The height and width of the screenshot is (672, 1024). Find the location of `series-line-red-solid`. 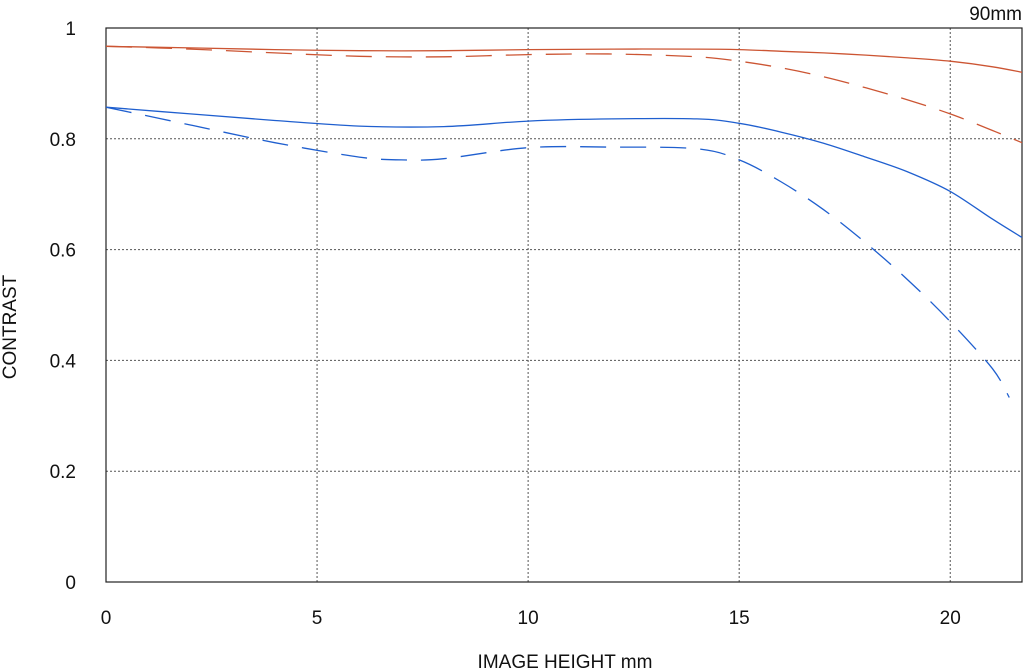

series-line-red-solid is located at coordinates (564, 59).